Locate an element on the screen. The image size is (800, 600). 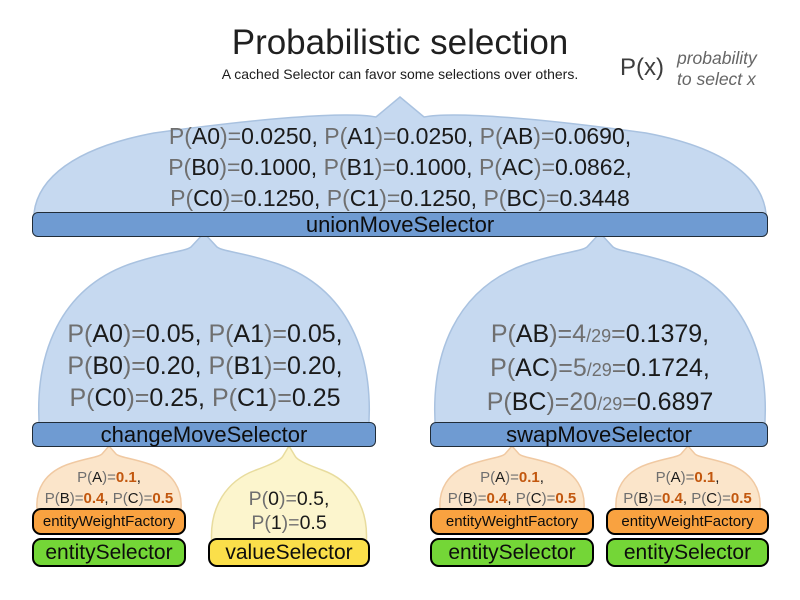
entity-weight-funnel-left is located at coordinates (109, 480).